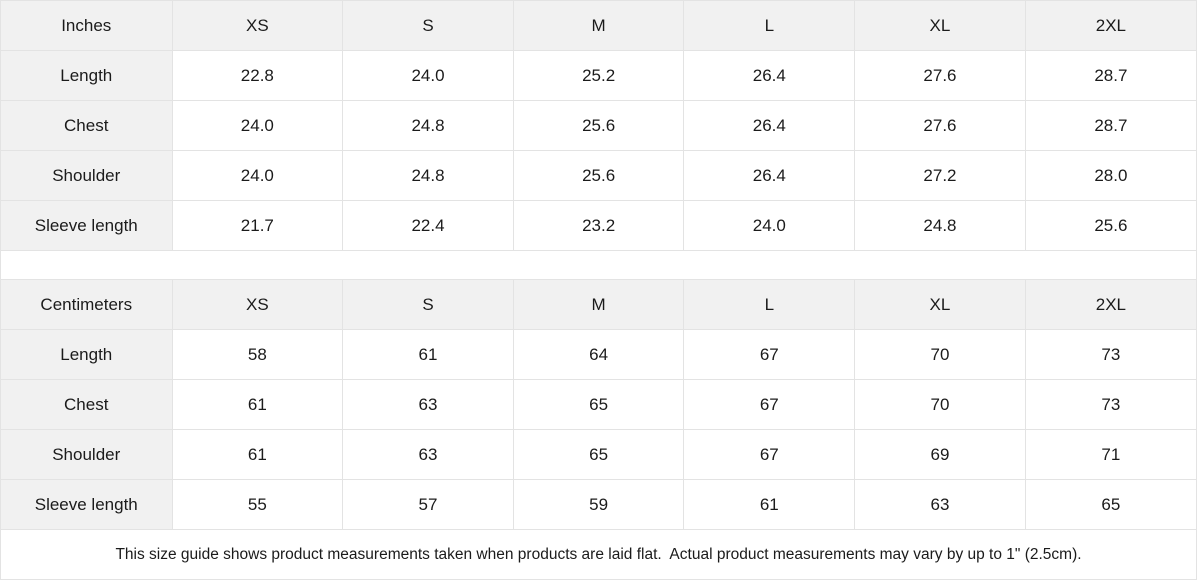 This screenshot has height=580, width=1197. I want to click on table-row-length-inches: Length 22.8 24.0 25.2 26.4 27.6 28.7, so click(598, 75).